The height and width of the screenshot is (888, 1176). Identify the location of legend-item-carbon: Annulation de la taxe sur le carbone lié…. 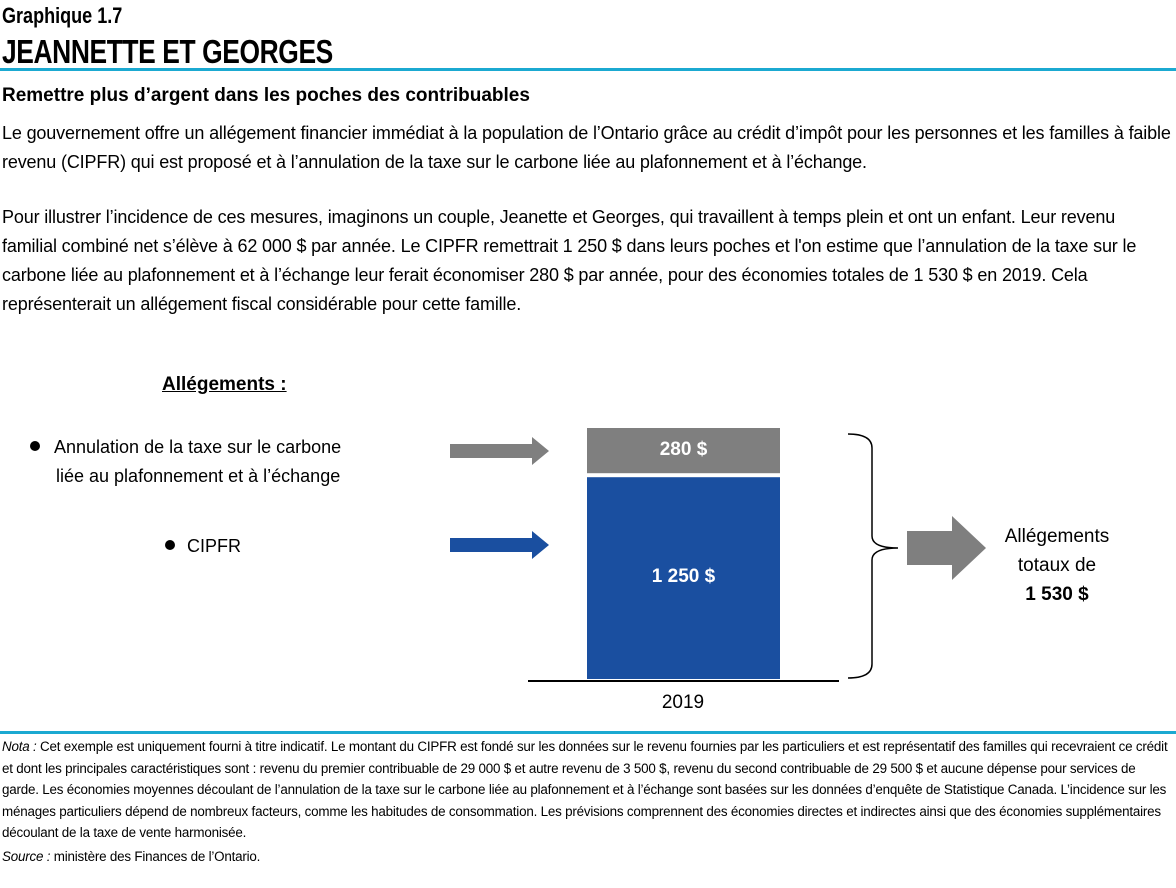
(185, 462).